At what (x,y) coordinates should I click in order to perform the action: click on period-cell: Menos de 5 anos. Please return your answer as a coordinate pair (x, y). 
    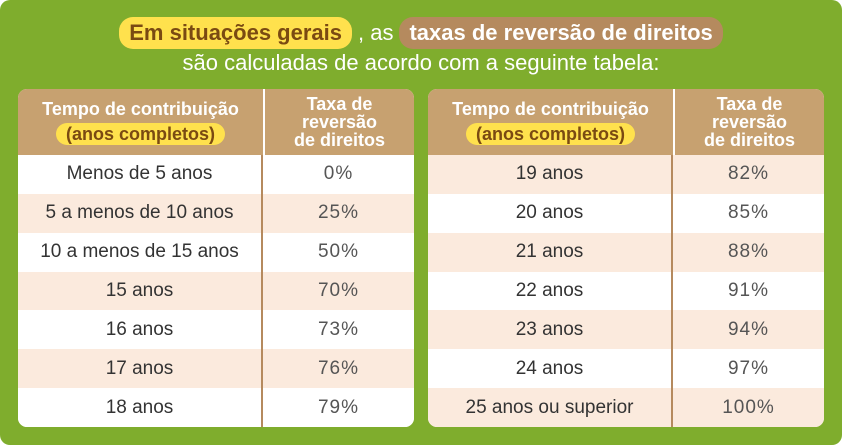
    Looking at the image, I should click on (140, 174).